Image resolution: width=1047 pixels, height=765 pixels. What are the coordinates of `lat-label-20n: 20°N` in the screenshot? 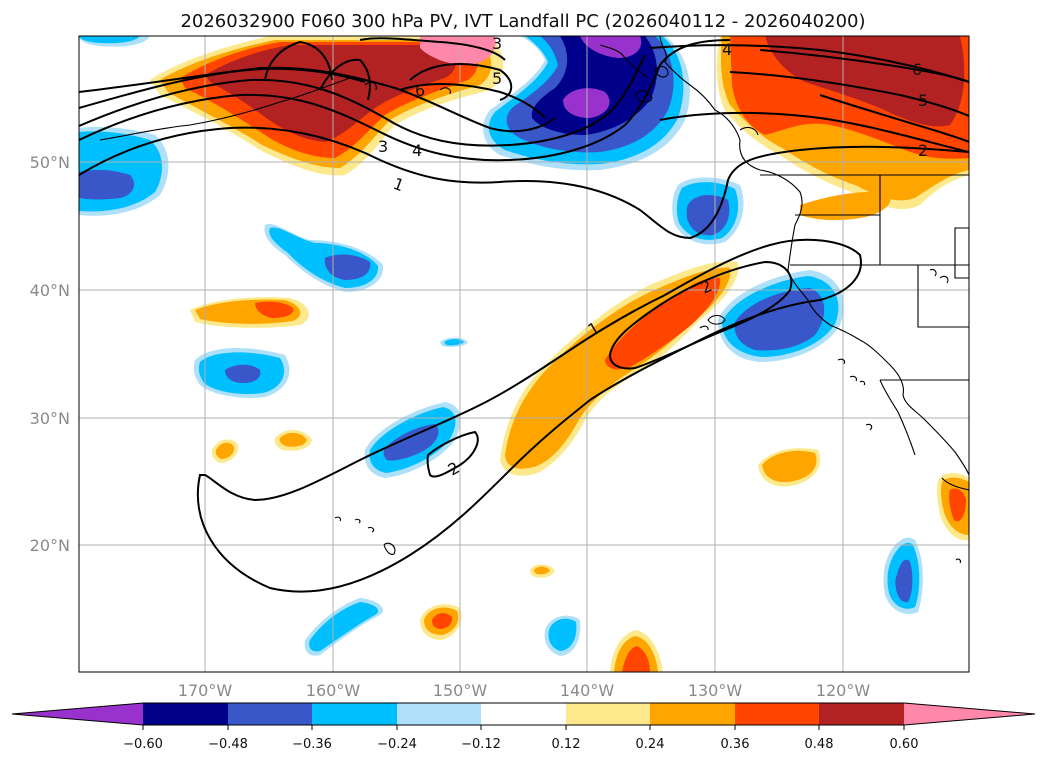 It's located at (50, 545).